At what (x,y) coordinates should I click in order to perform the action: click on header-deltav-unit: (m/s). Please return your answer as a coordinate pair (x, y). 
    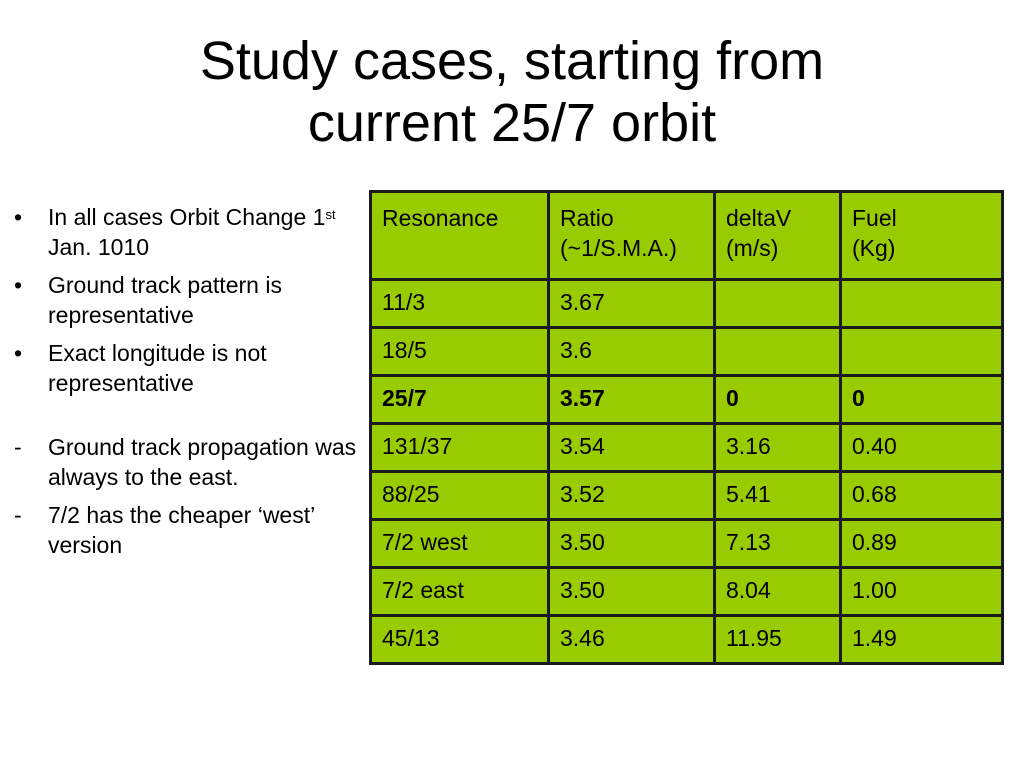
    Looking at the image, I should click on (752, 248).